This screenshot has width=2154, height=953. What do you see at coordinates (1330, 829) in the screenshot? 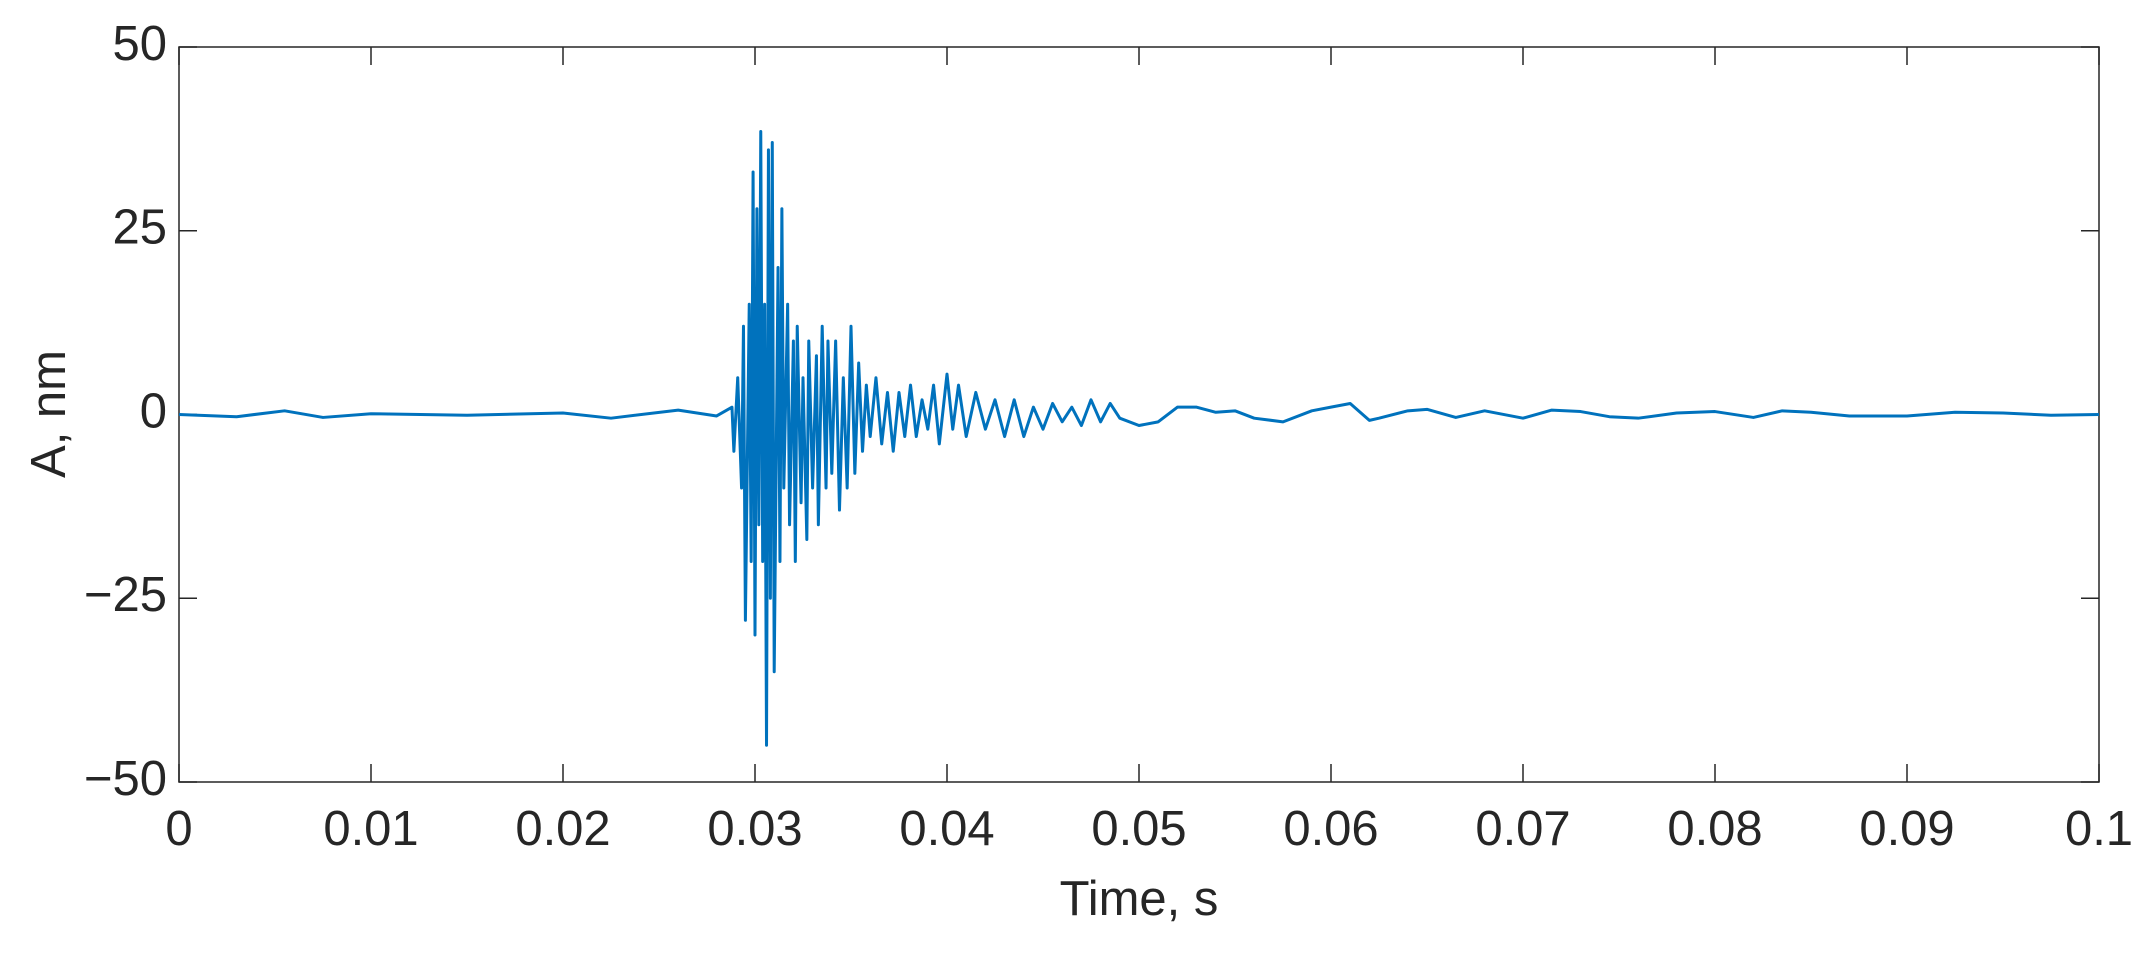
I see `x-tick-label: 0.06` at bounding box center [1330, 829].